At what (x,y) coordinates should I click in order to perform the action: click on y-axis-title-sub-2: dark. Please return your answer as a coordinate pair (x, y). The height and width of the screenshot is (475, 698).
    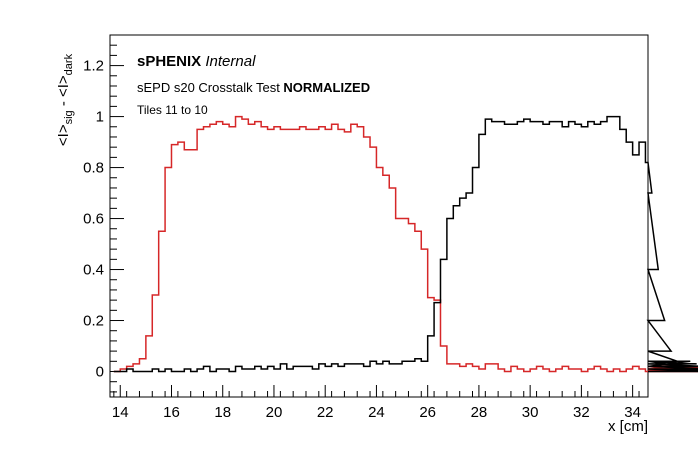
    Looking at the image, I should click on (69, 64).